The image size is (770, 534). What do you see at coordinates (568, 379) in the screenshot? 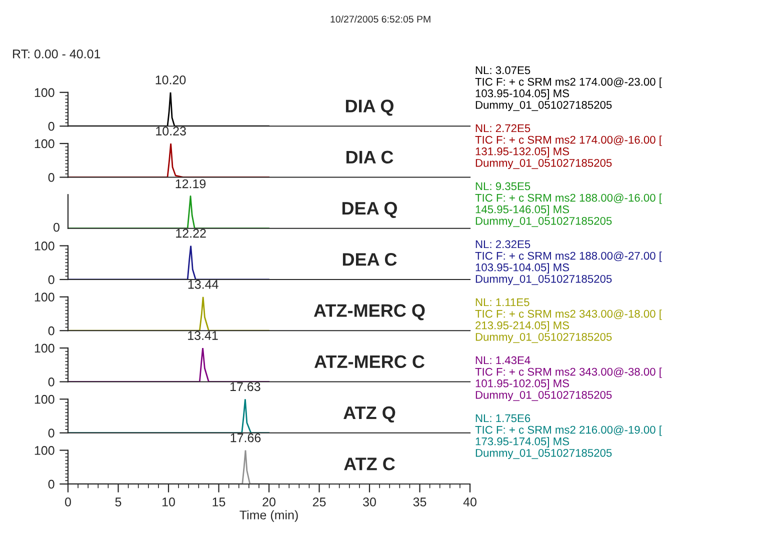
I see `text: NL: 1.43E4 TIC F: + c SRM ms2 343.00@-38.00 [ 101.95-102.05] MS Dummy_01_051027185205` at bounding box center [568, 379].